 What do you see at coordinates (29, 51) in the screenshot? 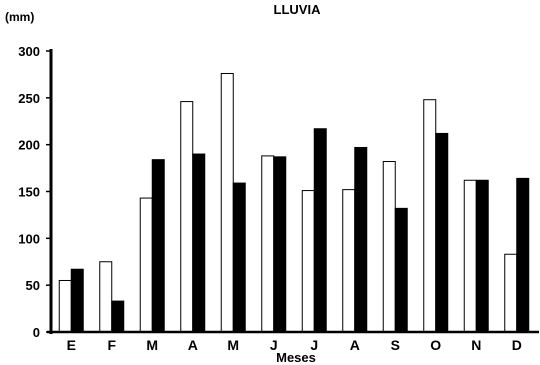
I see `y-tick-label: 300` at bounding box center [29, 51].